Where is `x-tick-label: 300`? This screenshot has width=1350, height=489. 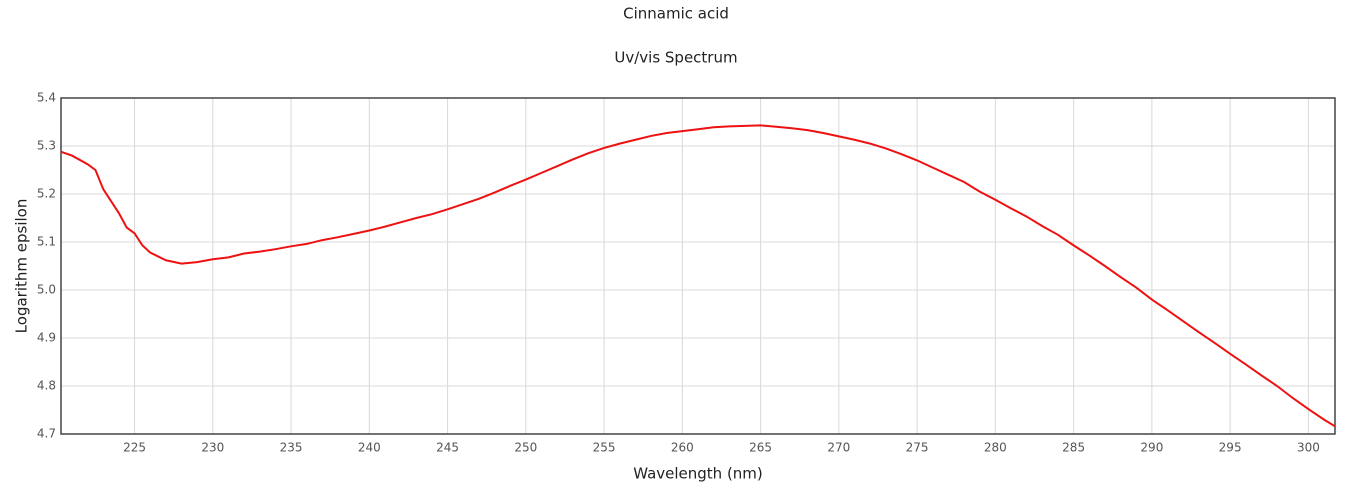 x-tick-label: 300 is located at coordinates (1308, 448).